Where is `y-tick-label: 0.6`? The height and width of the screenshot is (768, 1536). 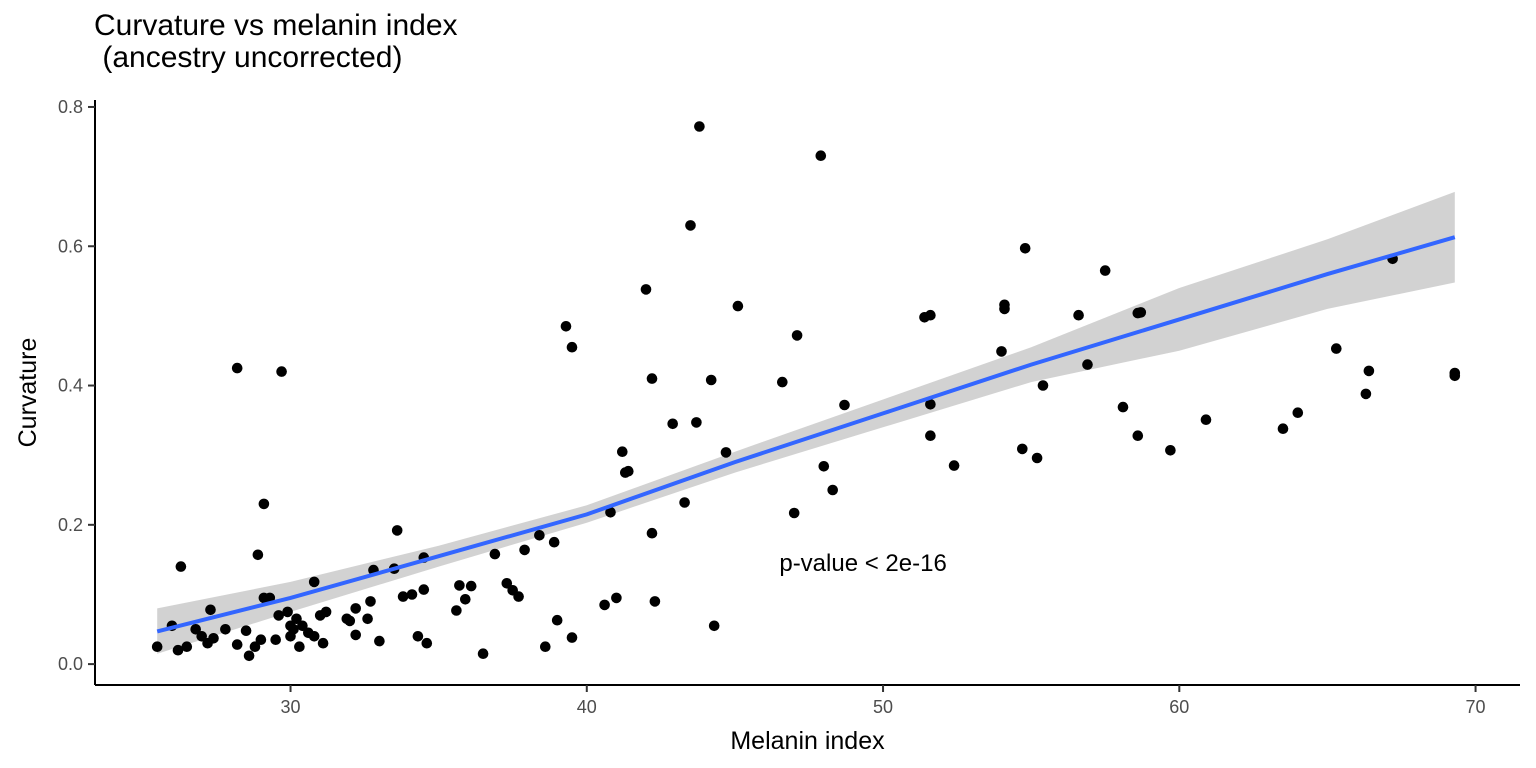 y-tick-label: 0.6 is located at coordinates (70, 246).